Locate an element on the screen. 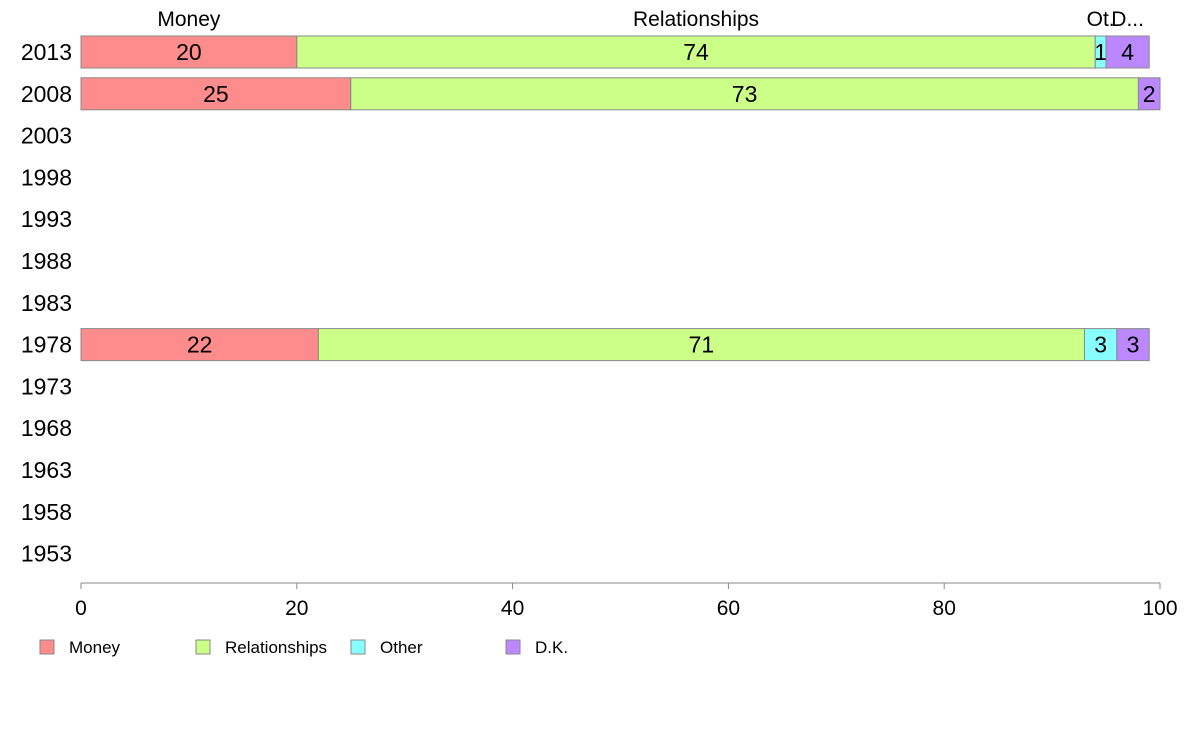 Image resolution: width=1188 pixels, height=736 pixels. y-tick-label: 1998 is located at coordinates (46, 177).